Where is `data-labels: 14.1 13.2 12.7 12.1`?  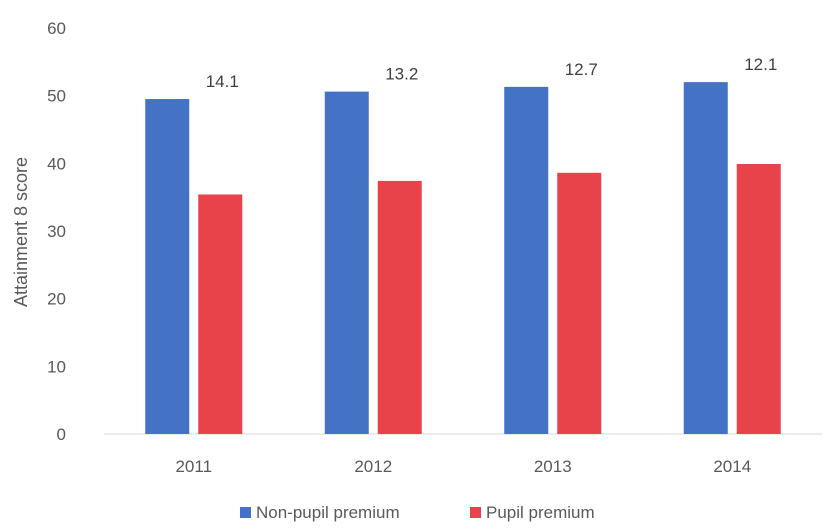
data-labels: 14.1 13.2 12.7 12.1 is located at coordinates (492, 73).